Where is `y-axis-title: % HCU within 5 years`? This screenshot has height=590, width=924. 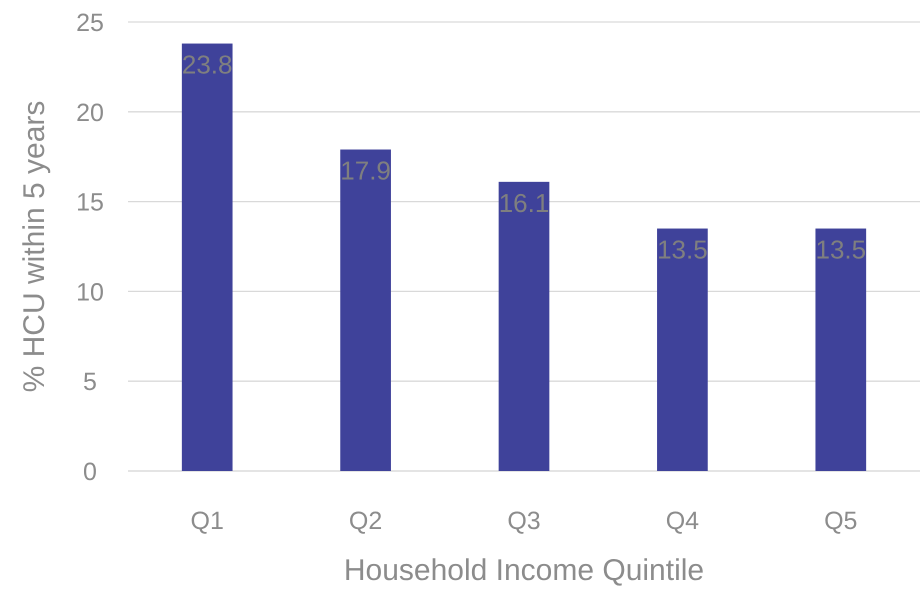 y-axis-title: % HCU within 5 years is located at coordinates (34, 246).